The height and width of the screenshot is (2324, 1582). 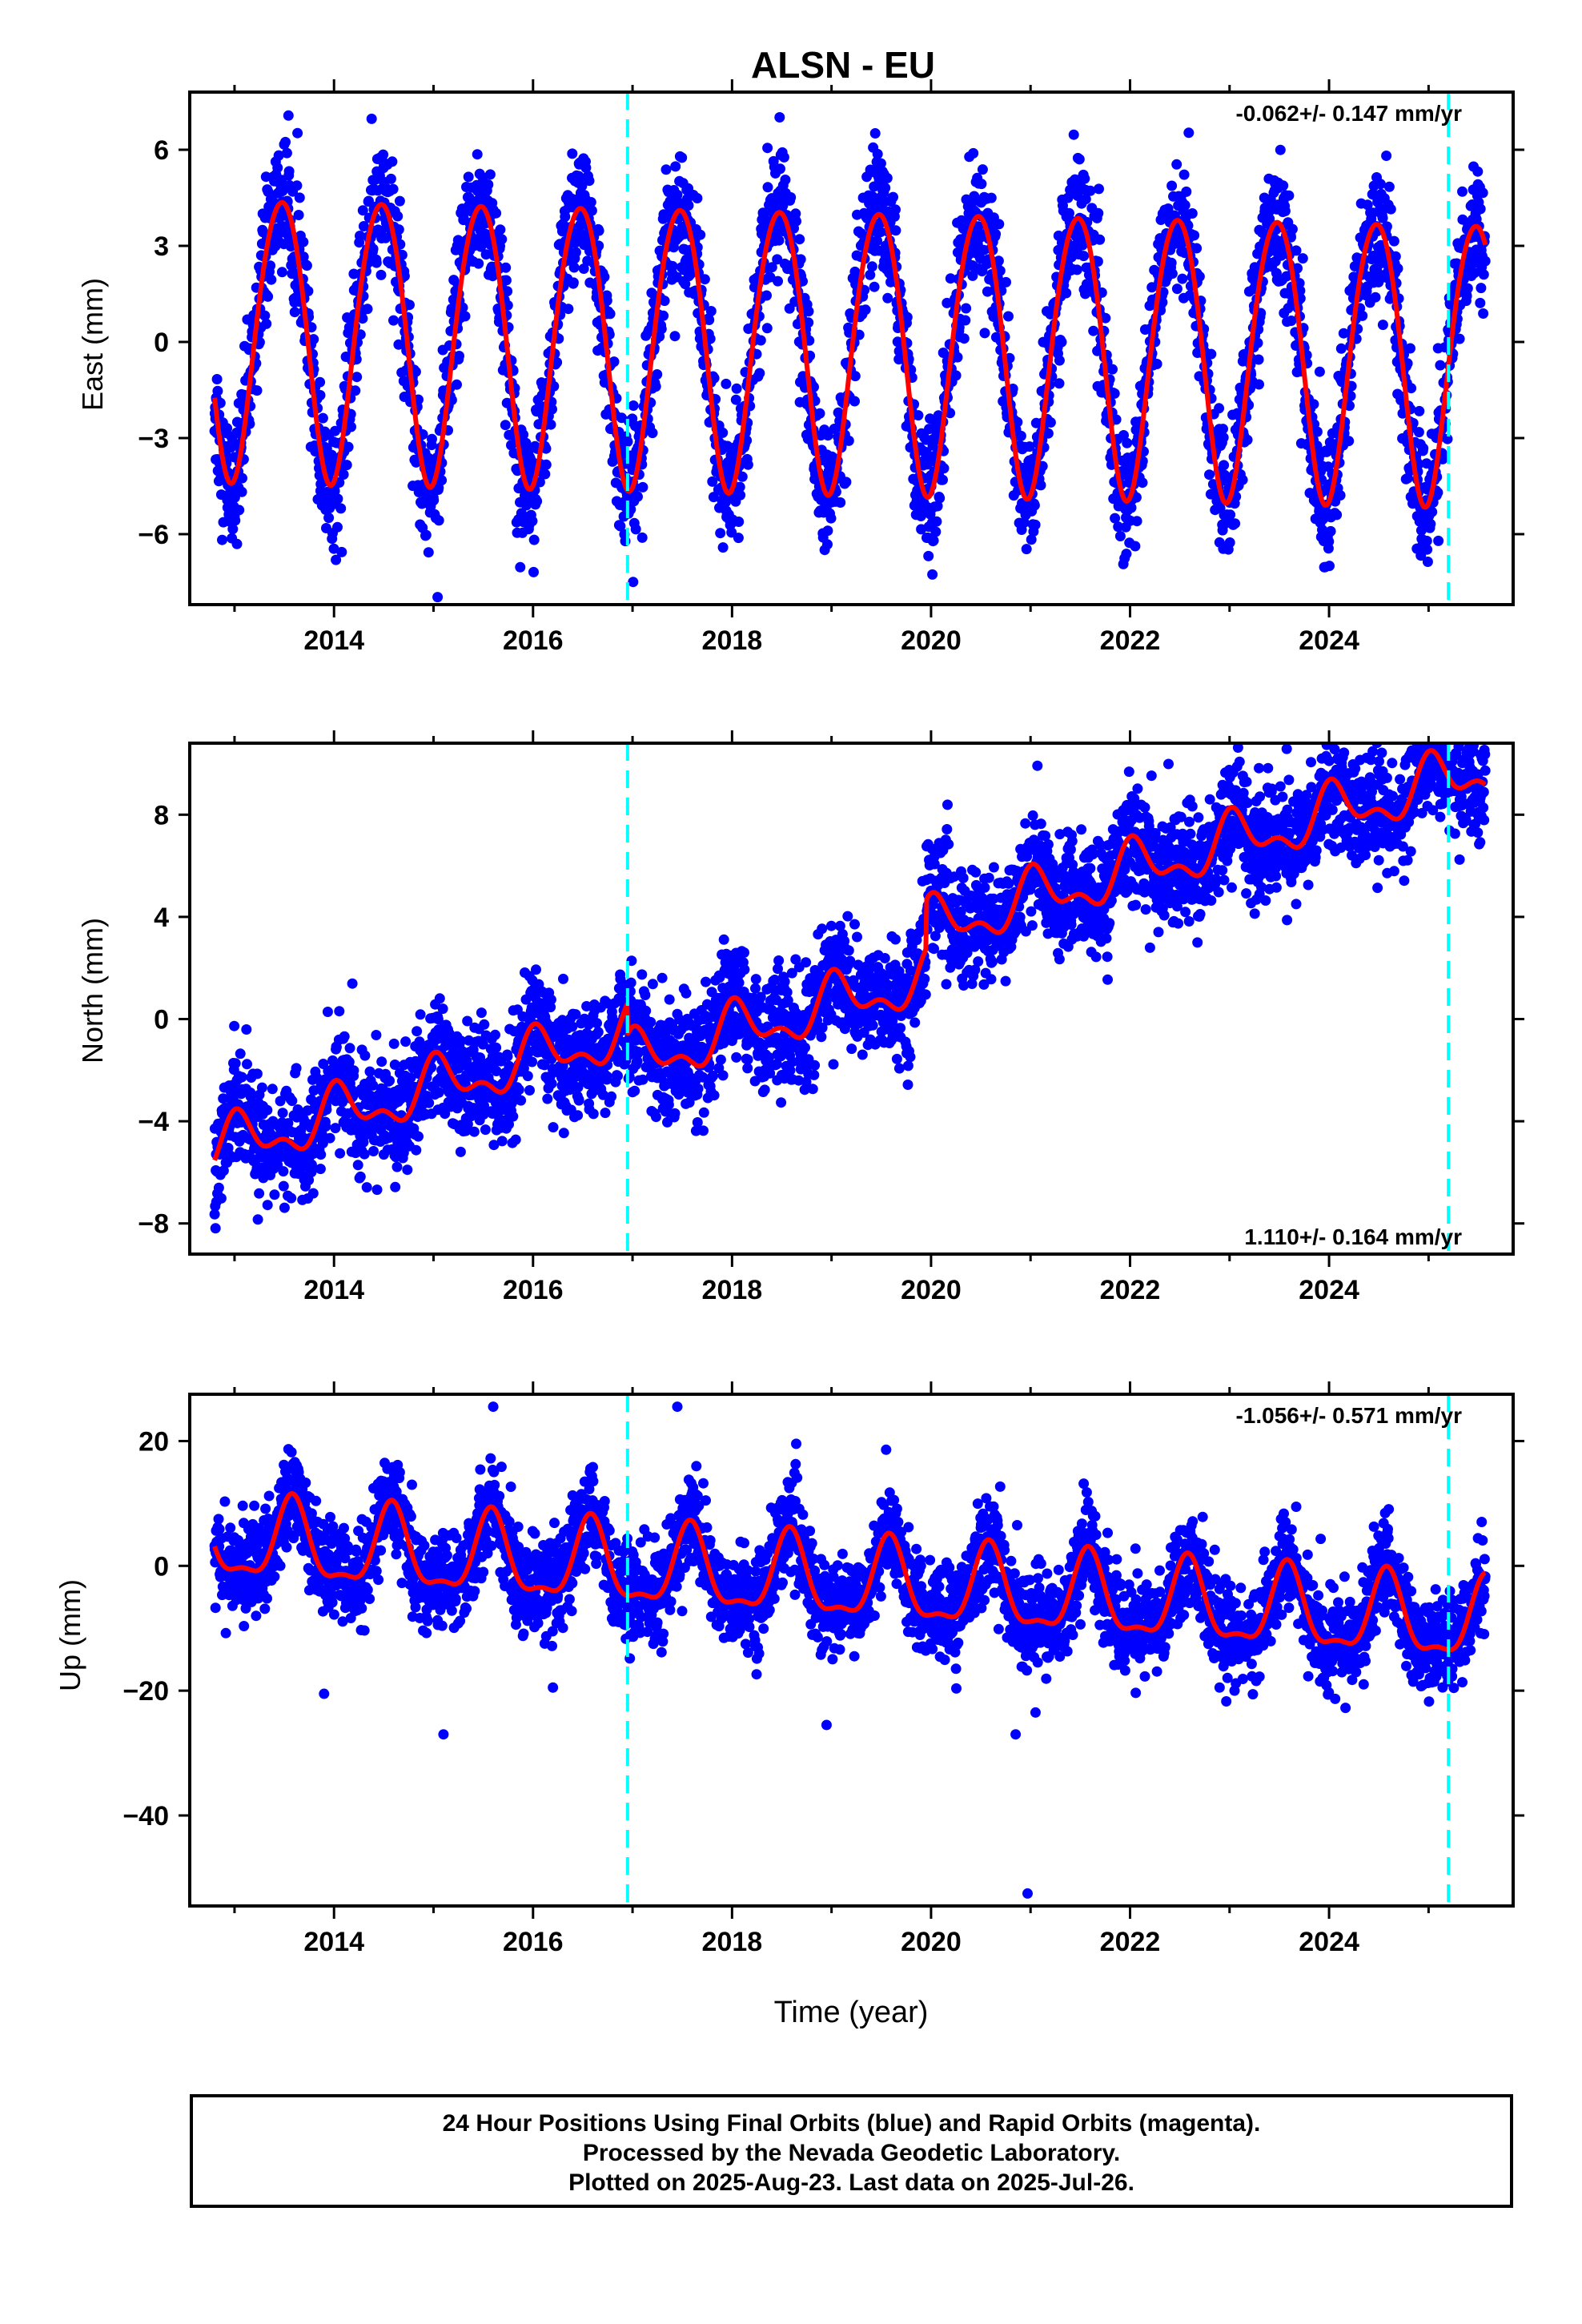 I want to click on figure-title: ALSN - EU, so click(x=843, y=65).